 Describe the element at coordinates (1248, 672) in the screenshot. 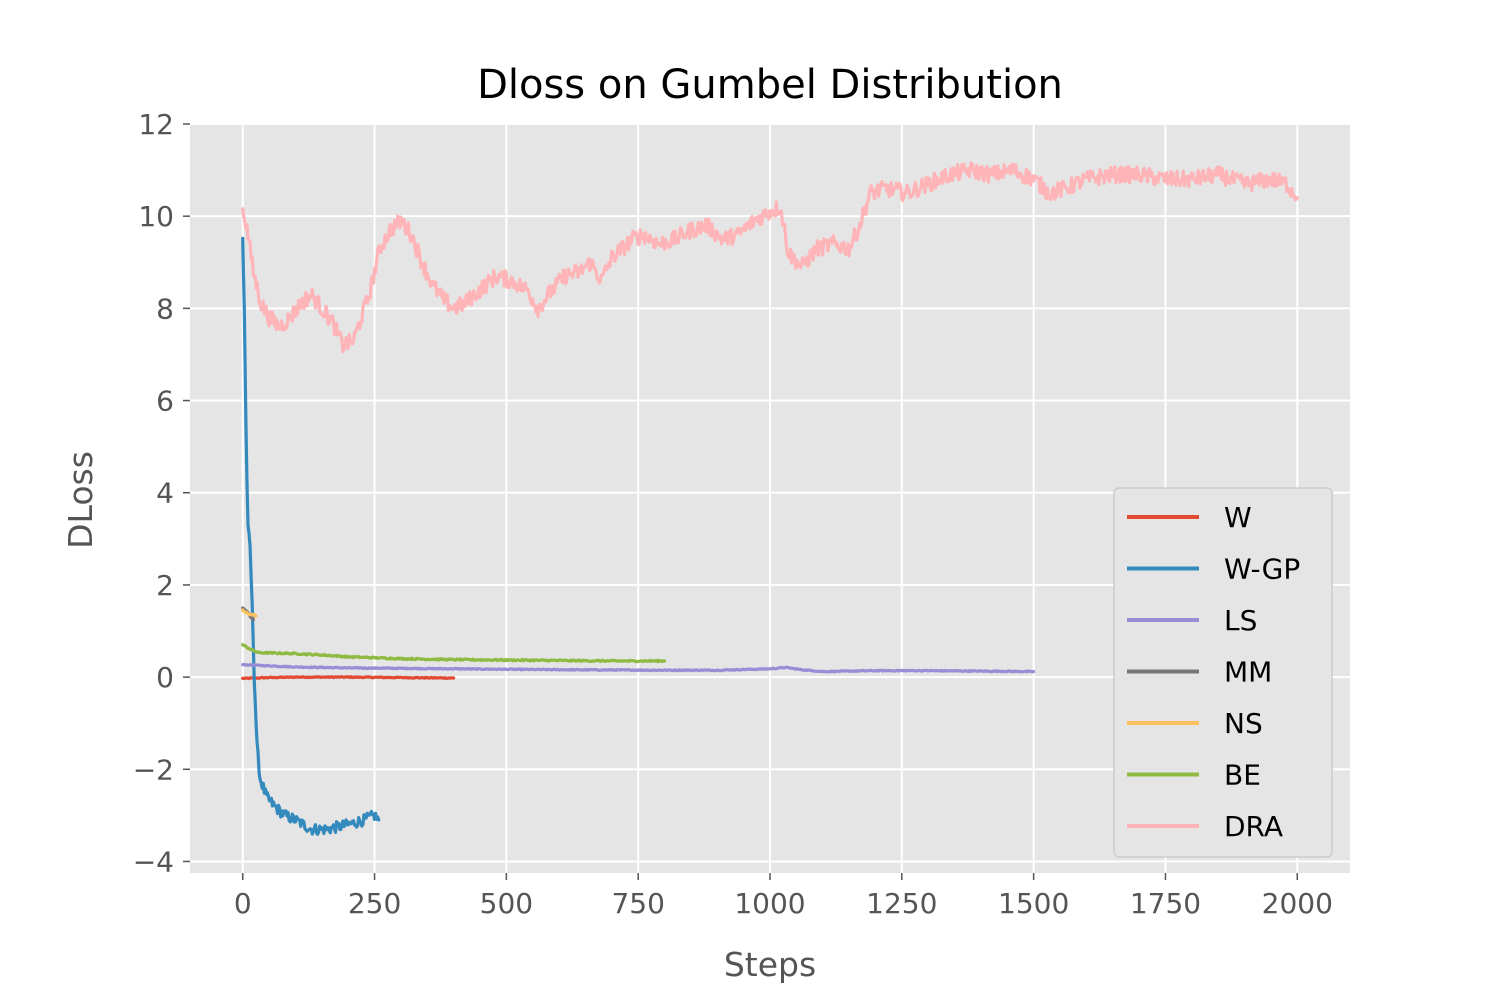

I see `legend-label-mm: MM` at that location.